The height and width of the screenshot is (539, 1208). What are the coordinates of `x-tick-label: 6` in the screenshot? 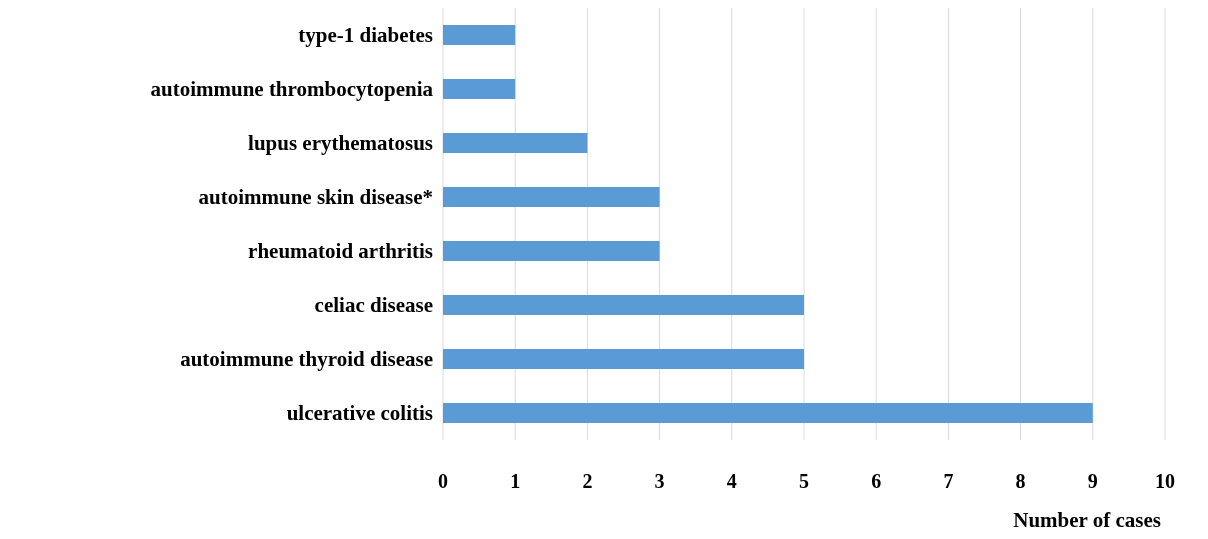 It's located at (876, 481).